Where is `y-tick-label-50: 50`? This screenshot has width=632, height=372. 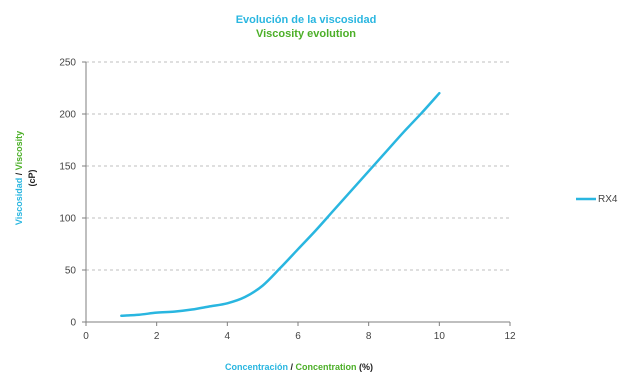
y-tick-label-50: 50 is located at coordinates (71, 271).